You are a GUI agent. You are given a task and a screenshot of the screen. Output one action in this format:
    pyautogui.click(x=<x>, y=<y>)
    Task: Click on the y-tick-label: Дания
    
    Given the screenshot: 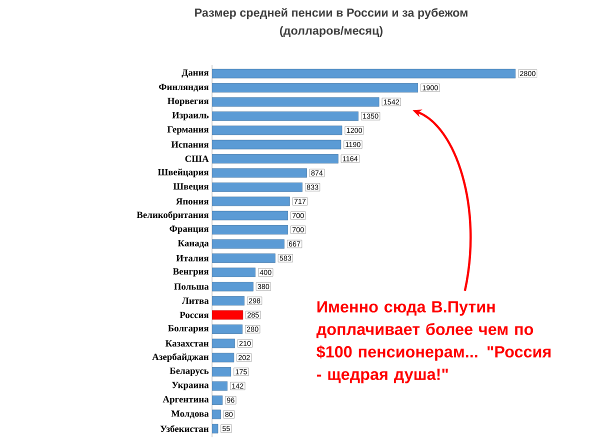 What is the action you would take?
    pyautogui.click(x=195, y=74)
    